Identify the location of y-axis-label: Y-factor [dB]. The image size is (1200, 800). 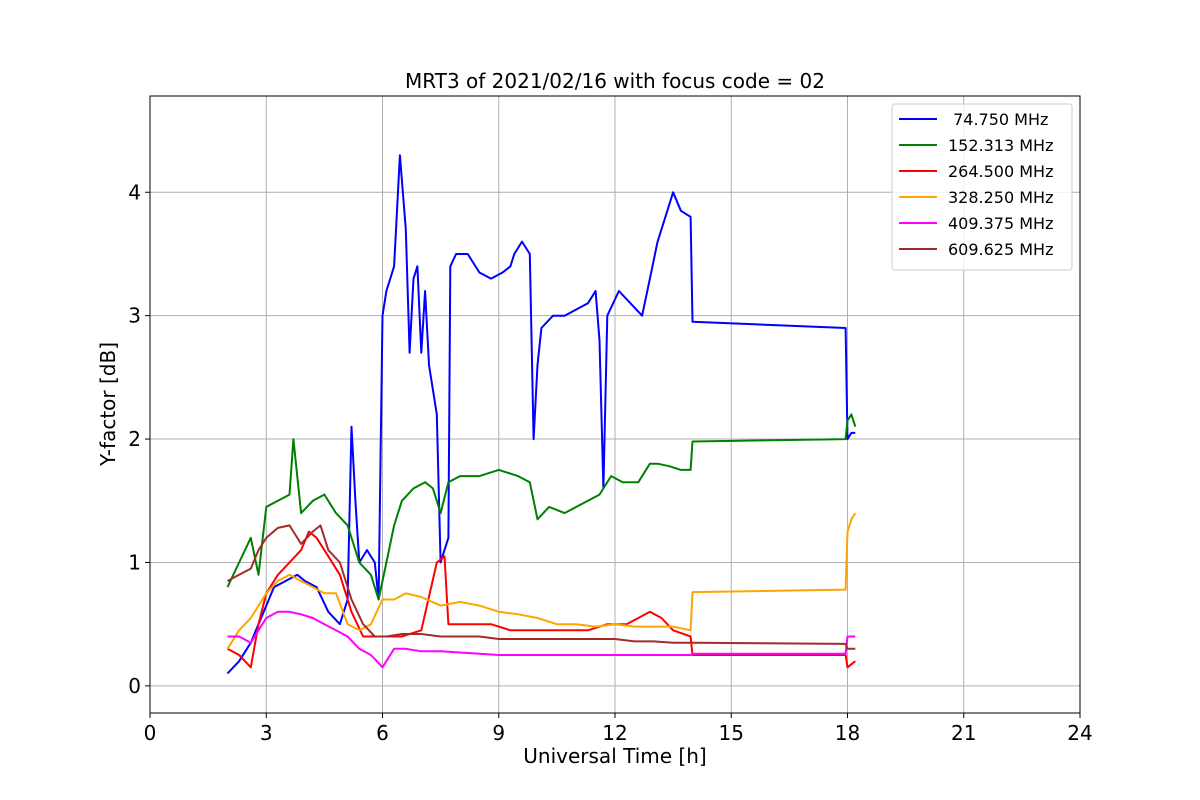
(108, 404).